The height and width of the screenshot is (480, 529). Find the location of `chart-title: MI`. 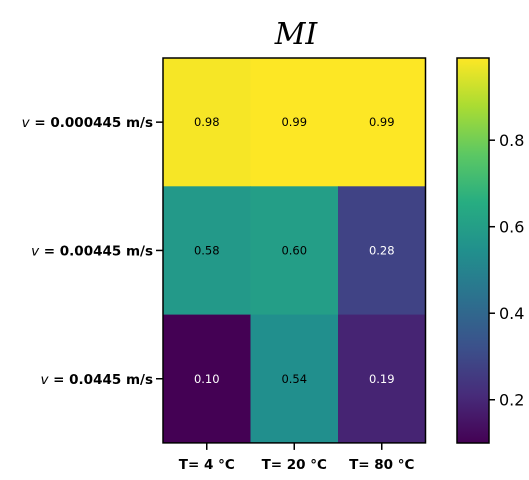

chart-title: MI is located at coordinates (296, 34).